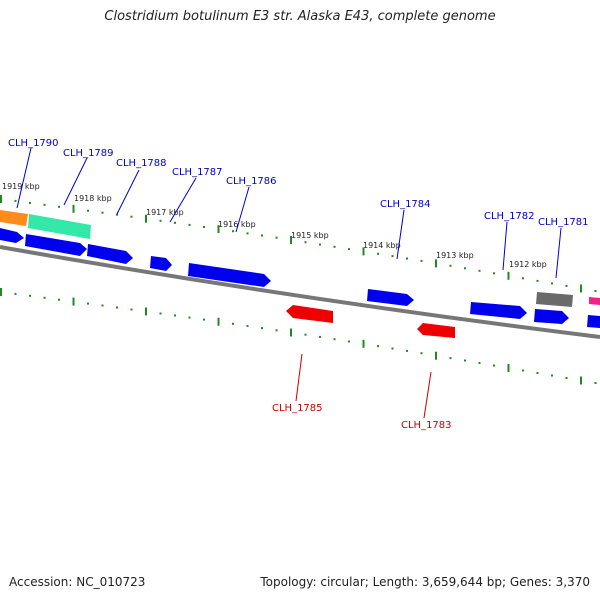 Image resolution: width=600 pixels, height=600 pixels. What do you see at coordinates (563, 222) in the screenshot?
I see `gene-label-clh-1781: CLH_1781` at bounding box center [563, 222].